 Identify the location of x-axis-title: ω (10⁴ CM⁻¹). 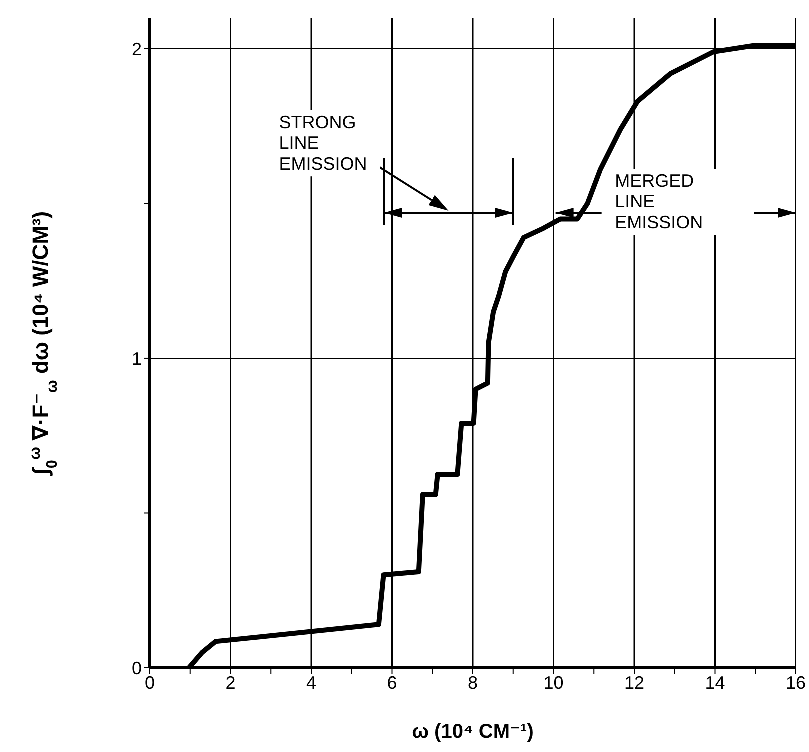
(473, 732).